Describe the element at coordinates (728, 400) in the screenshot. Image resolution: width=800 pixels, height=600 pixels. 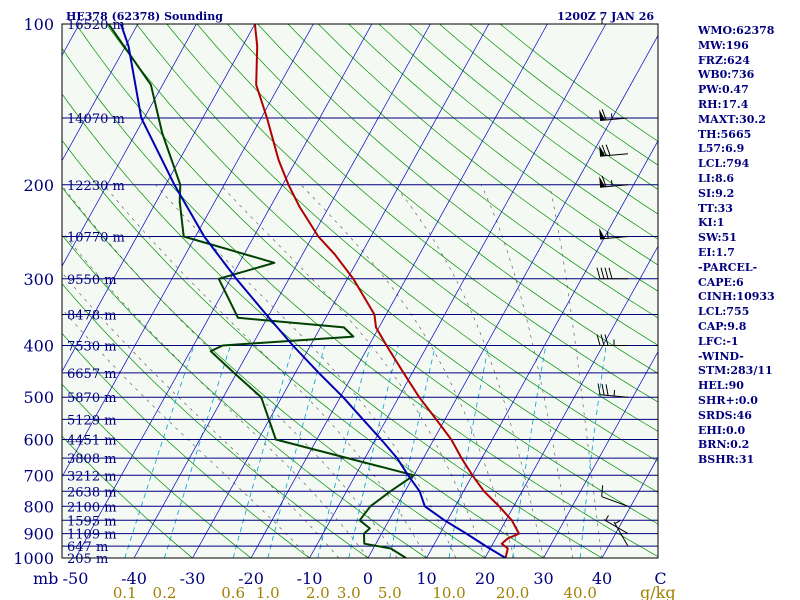
I see `stability-index: SHR+:0.0` at that location.